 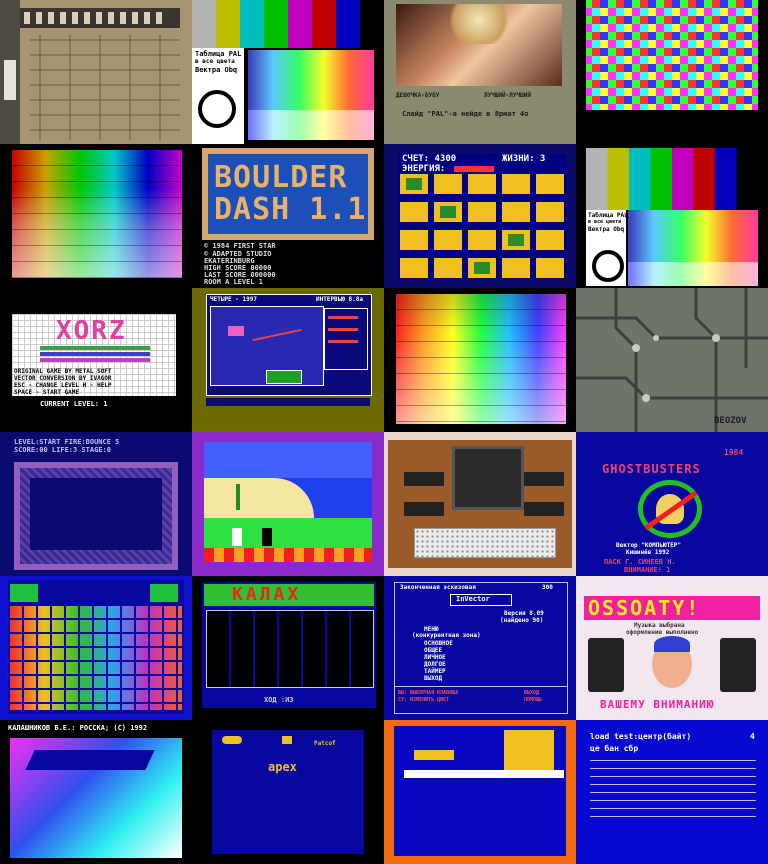 I want to click on xorz-current-level: CURRENT LEVEL: 1, so click(x=74, y=404).